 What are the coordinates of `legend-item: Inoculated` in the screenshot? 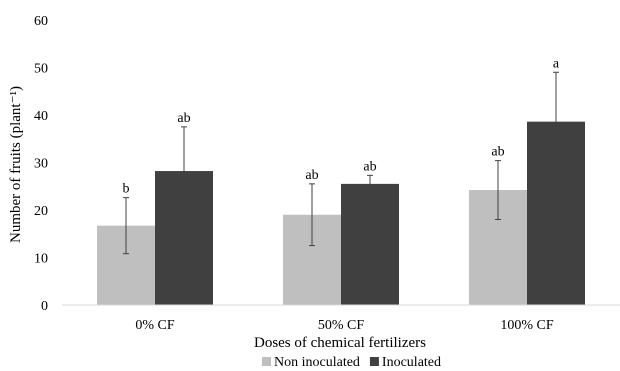 It's located at (405, 362).